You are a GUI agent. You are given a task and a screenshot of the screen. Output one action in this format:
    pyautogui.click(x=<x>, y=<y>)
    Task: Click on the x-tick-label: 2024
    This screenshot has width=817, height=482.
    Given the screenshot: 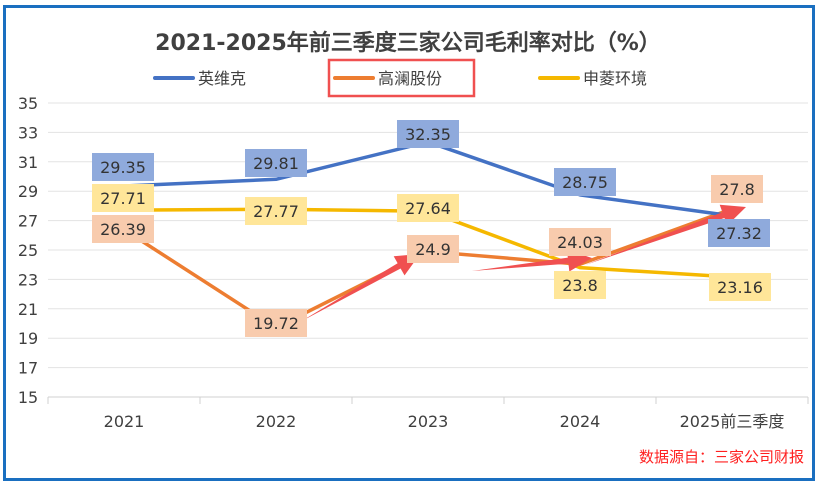 What is the action you would take?
    pyautogui.click(x=580, y=421)
    